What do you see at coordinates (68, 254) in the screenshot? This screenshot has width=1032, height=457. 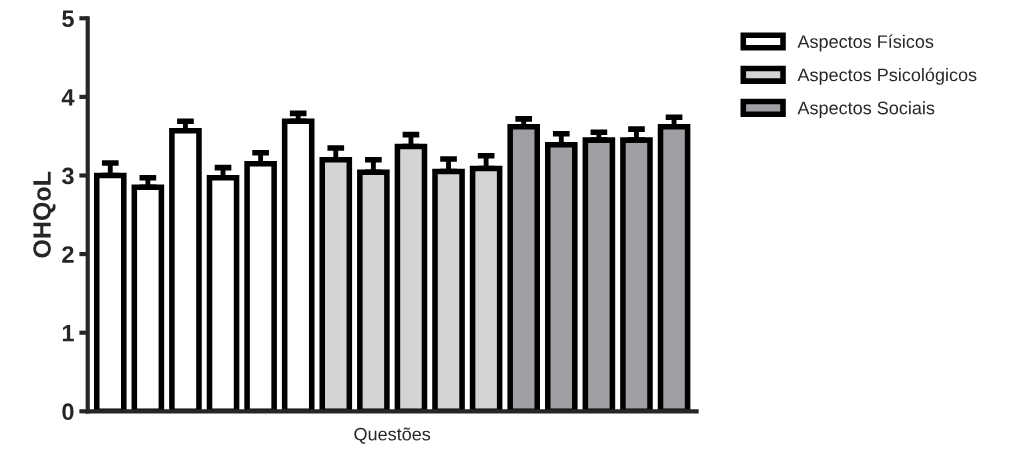 I see `y-tick-label: 2` at bounding box center [68, 254].